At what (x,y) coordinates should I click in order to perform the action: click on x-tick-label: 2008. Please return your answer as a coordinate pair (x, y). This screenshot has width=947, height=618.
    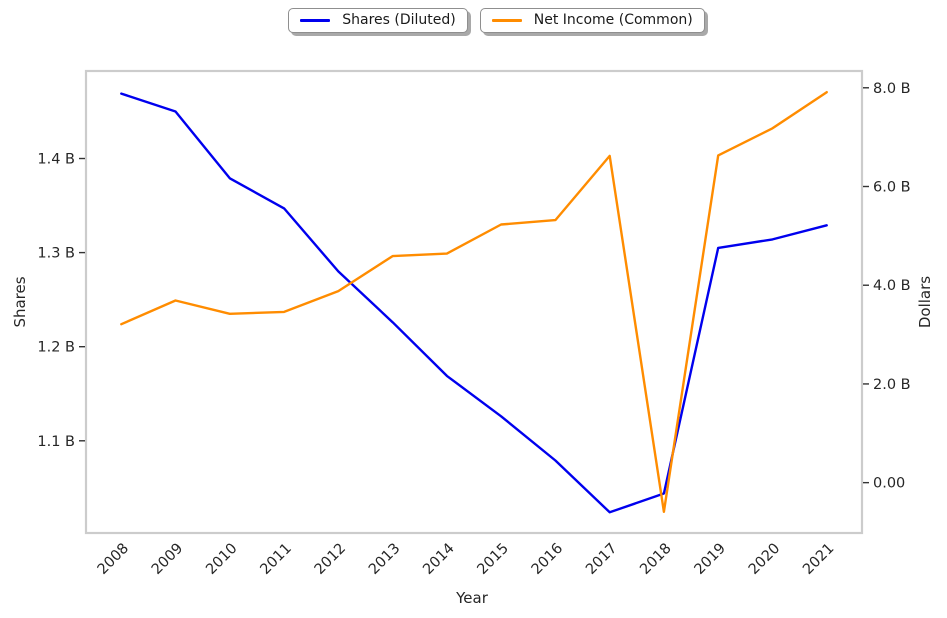
    Looking at the image, I should click on (113, 559).